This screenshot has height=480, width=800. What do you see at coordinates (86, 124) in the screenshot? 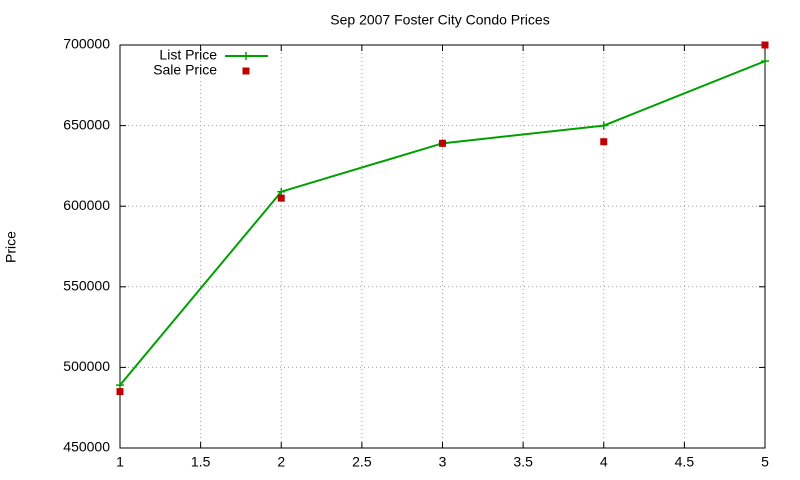
I see `y-tick-label: 650000` at bounding box center [86, 124].